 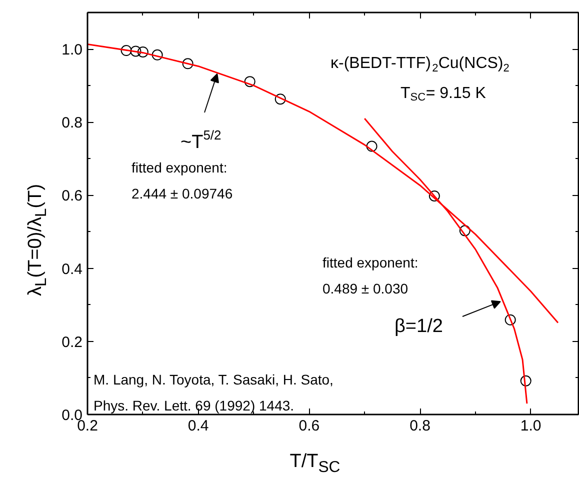 I want to click on x-axis-title: T/T$_{SC}$, so click(x=315, y=463).